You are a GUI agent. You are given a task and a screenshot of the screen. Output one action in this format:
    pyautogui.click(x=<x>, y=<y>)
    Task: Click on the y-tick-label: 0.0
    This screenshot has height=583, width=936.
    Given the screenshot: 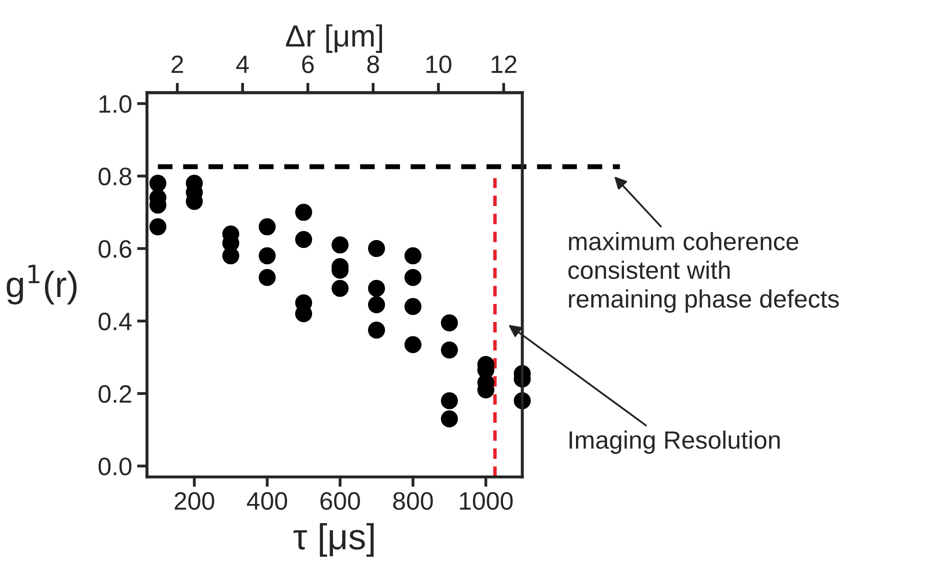 What is the action you would take?
    pyautogui.click(x=115, y=467)
    